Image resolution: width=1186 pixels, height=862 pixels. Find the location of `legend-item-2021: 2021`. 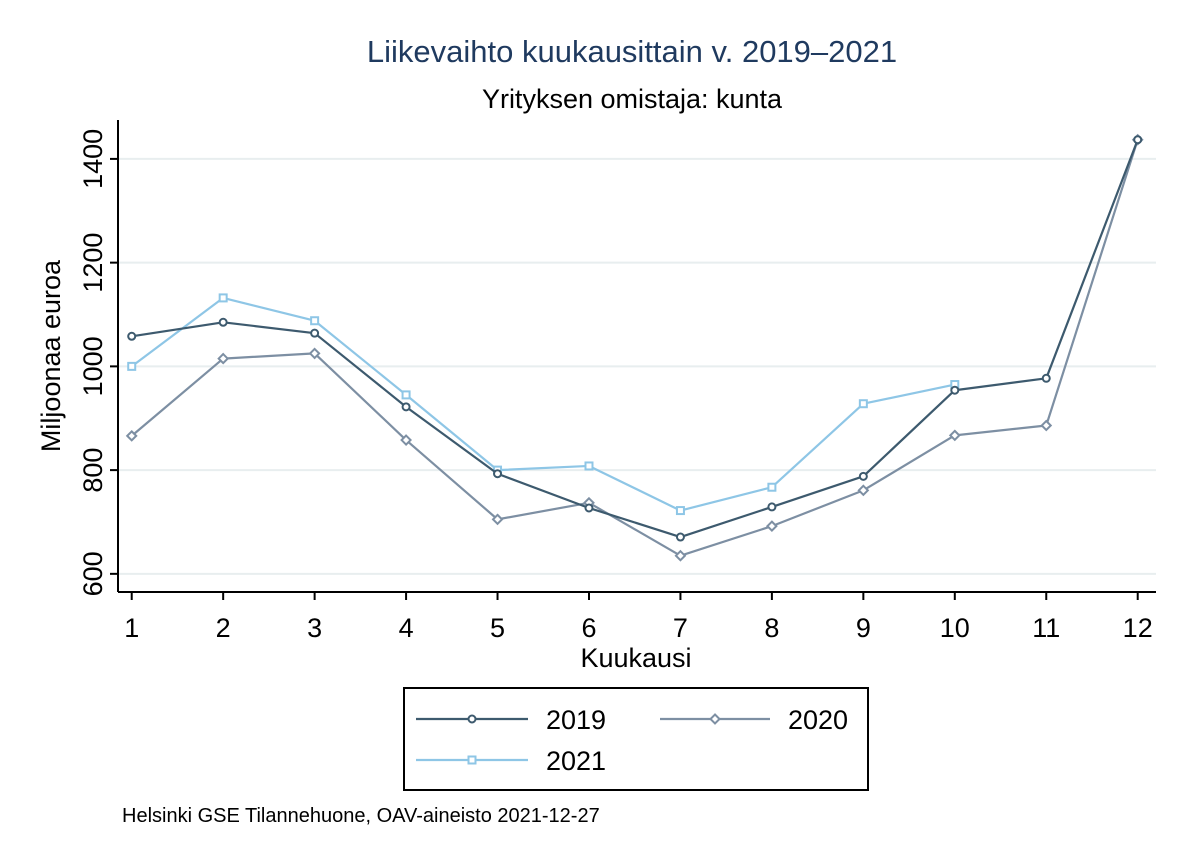

legend-item-2021: 2021 is located at coordinates (511, 761).